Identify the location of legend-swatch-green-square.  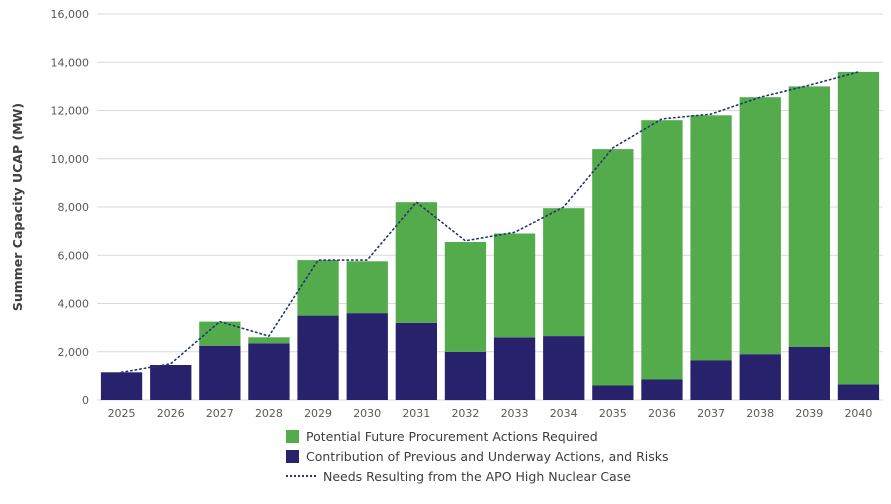
(292, 436).